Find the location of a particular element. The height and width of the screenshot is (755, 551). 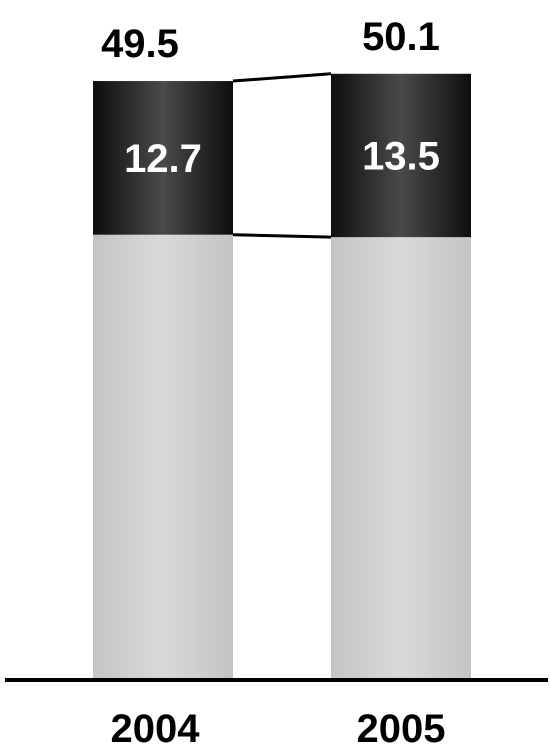

segment-value-label: 13.5 is located at coordinates (401, 156).